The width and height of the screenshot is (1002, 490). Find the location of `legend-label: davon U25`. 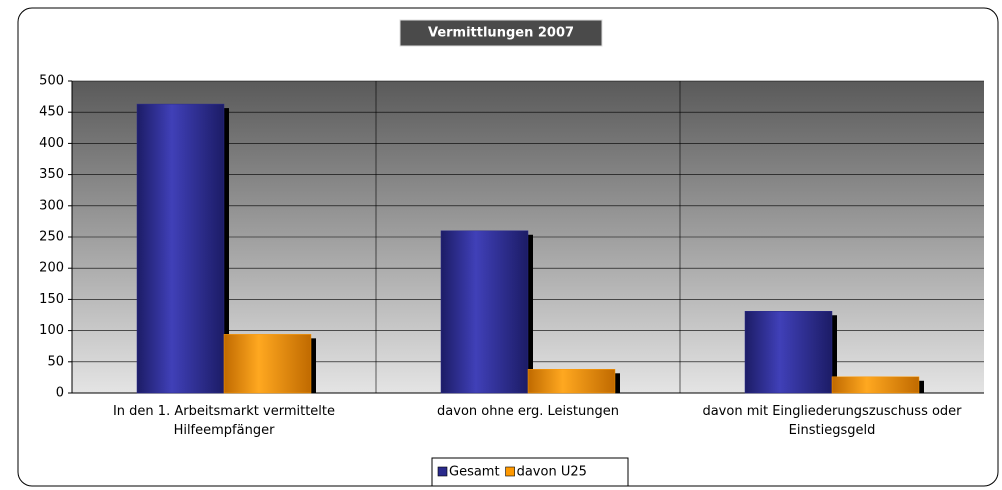

legend-label: davon U25 is located at coordinates (552, 472).